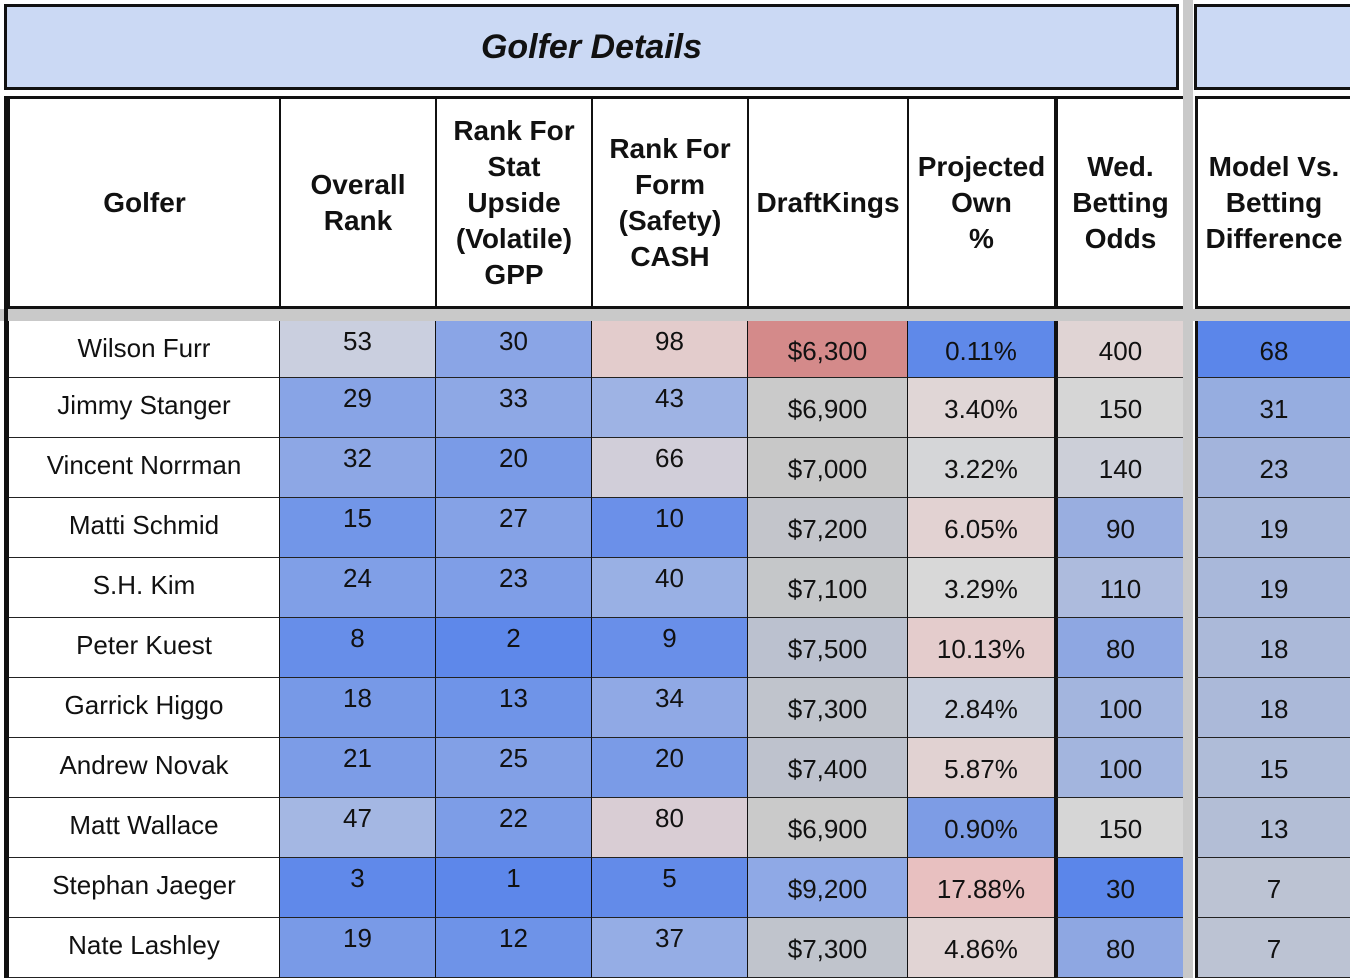 This screenshot has height=978, width=1350. What do you see at coordinates (1272, 202) in the screenshot?
I see `header-model-vs-betting: Model Vs. Betting Difference` at bounding box center [1272, 202].